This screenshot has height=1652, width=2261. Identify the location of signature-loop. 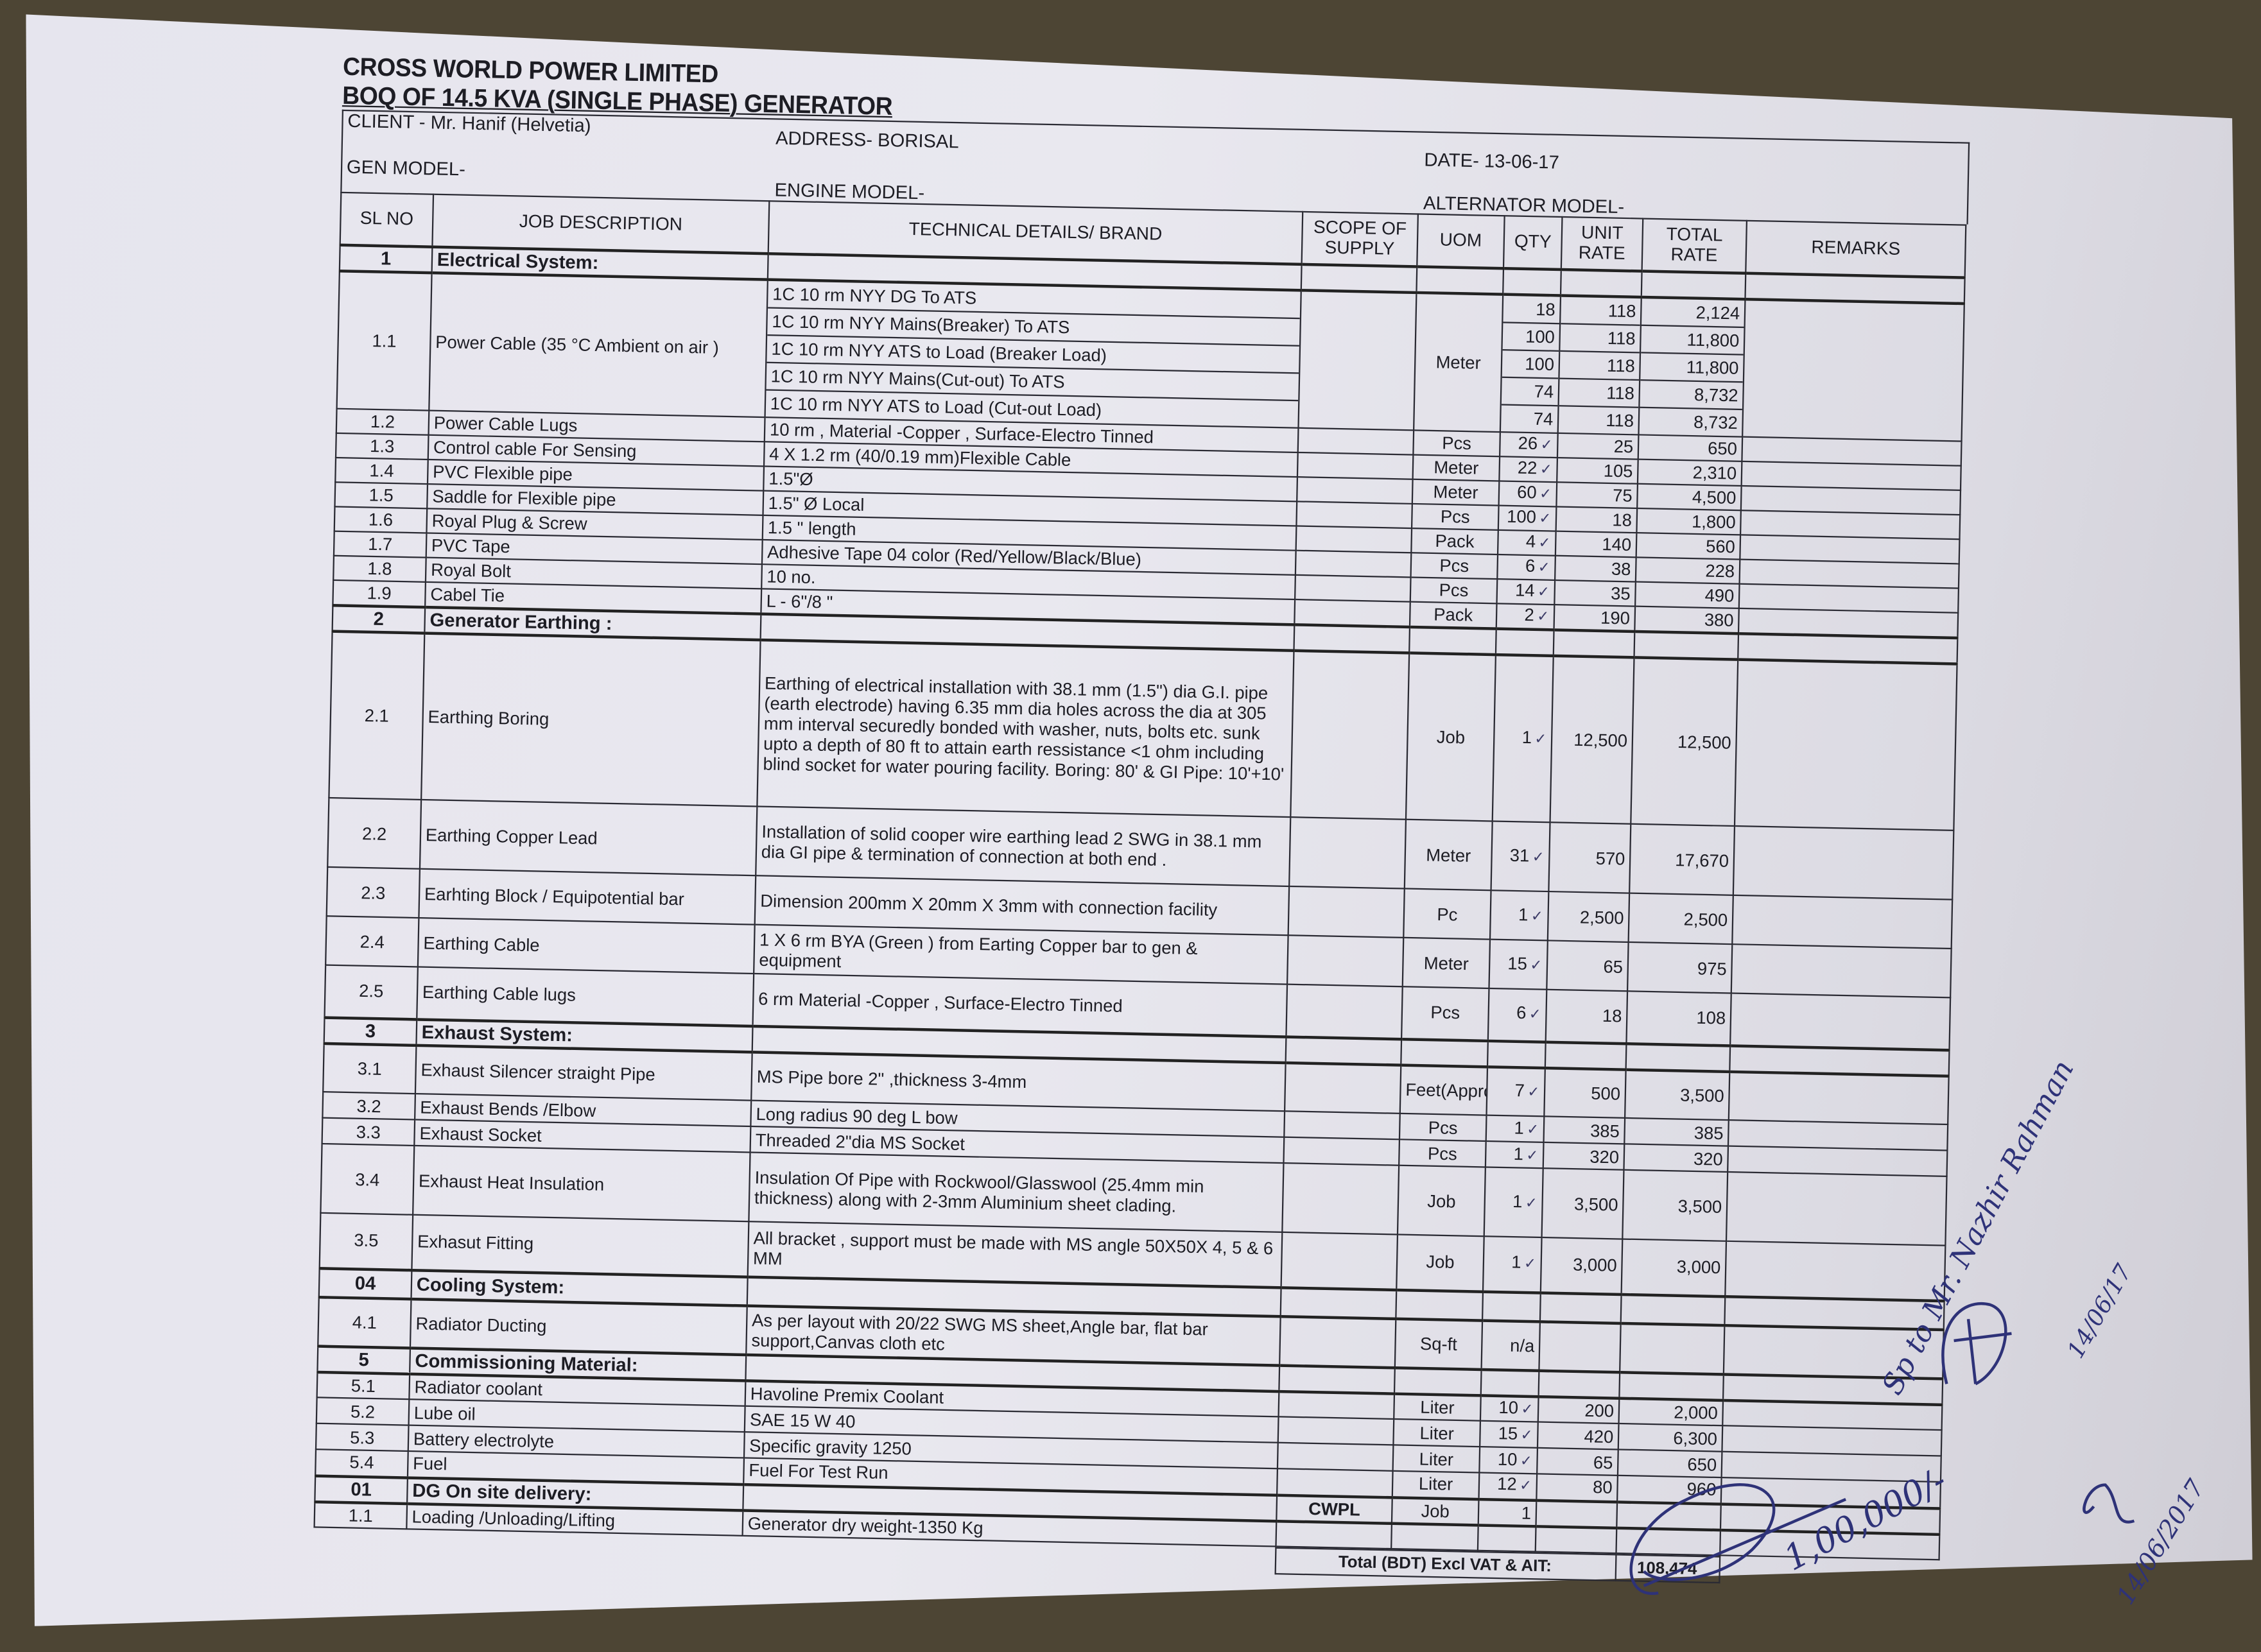
(1738, 1539).